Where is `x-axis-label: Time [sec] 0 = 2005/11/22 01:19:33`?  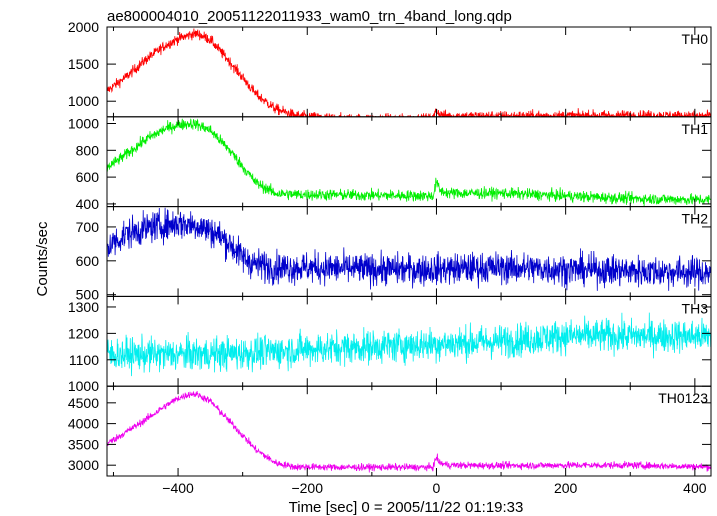
x-axis-label: Time [sec] 0 = 2005/11/22 01:19:33 is located at coordinates (406, 507).